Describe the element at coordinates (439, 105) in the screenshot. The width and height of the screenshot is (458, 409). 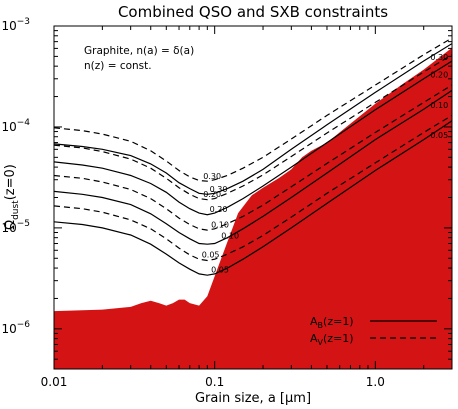
I see `curve-end-label-0.10: 0.10` at that location.